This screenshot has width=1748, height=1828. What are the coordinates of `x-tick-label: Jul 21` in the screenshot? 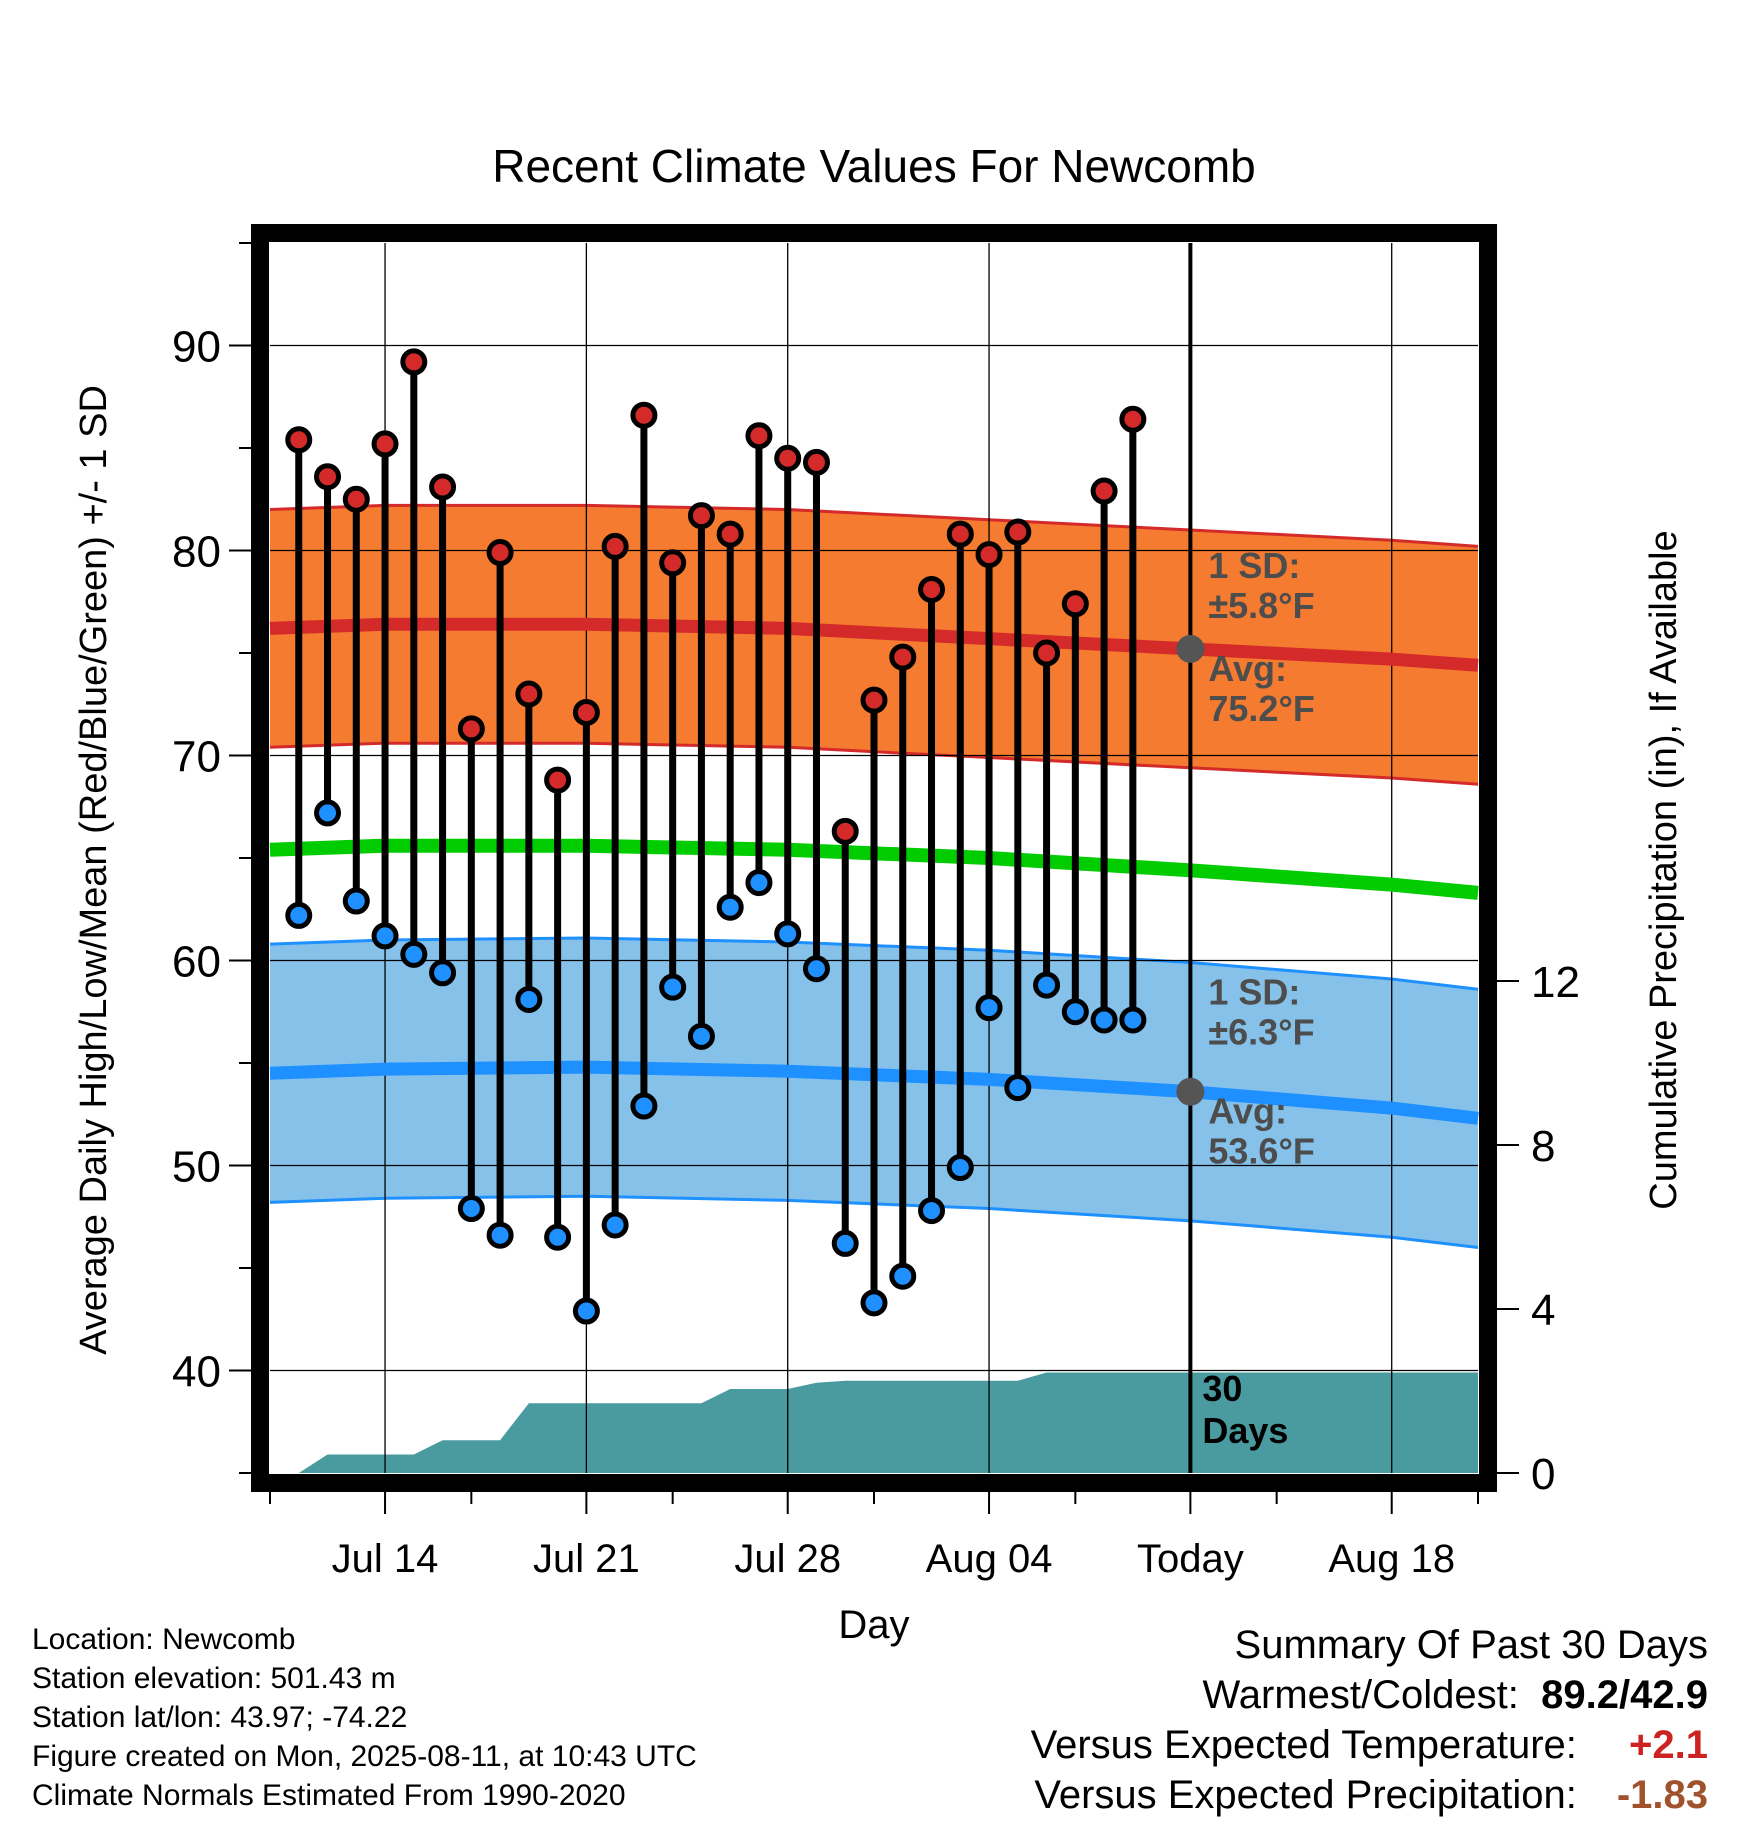 It's located at (586, 1559).